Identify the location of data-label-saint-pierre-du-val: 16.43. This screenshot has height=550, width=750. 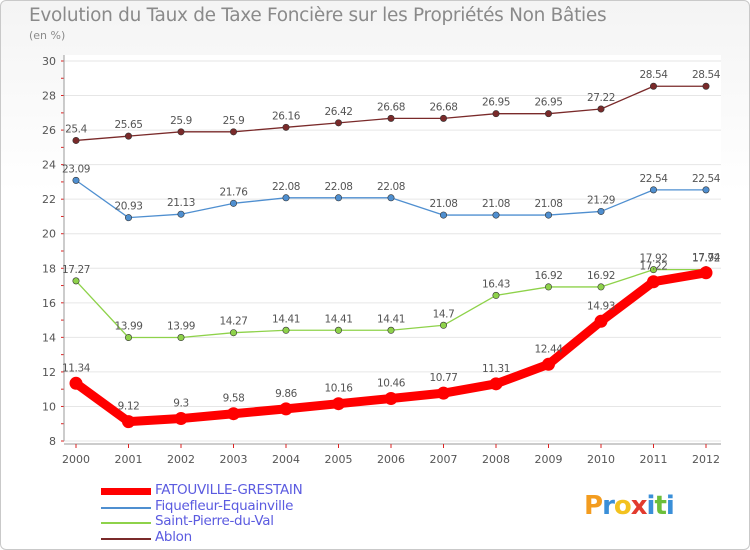
(496, 284).